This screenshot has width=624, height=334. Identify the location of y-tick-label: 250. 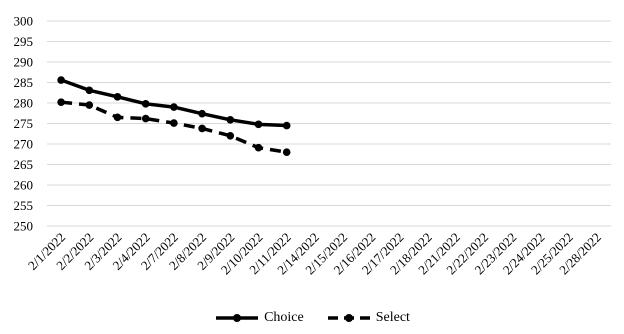
(24, 226).